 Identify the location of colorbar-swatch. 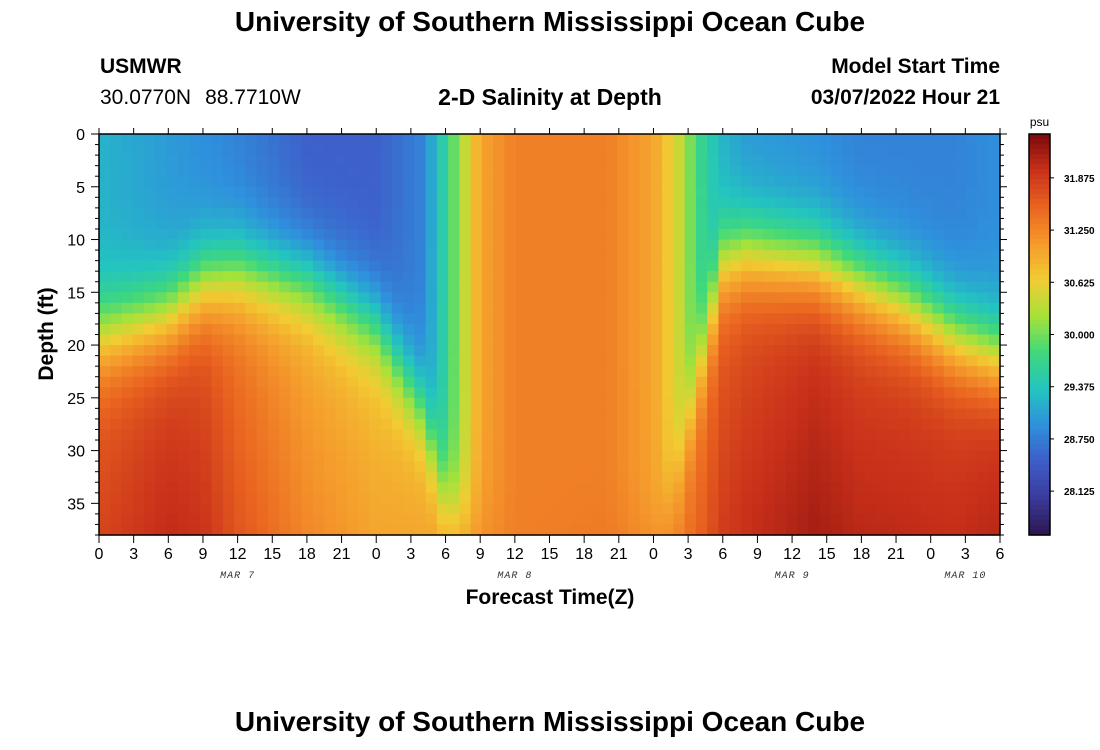
(1039, 292).